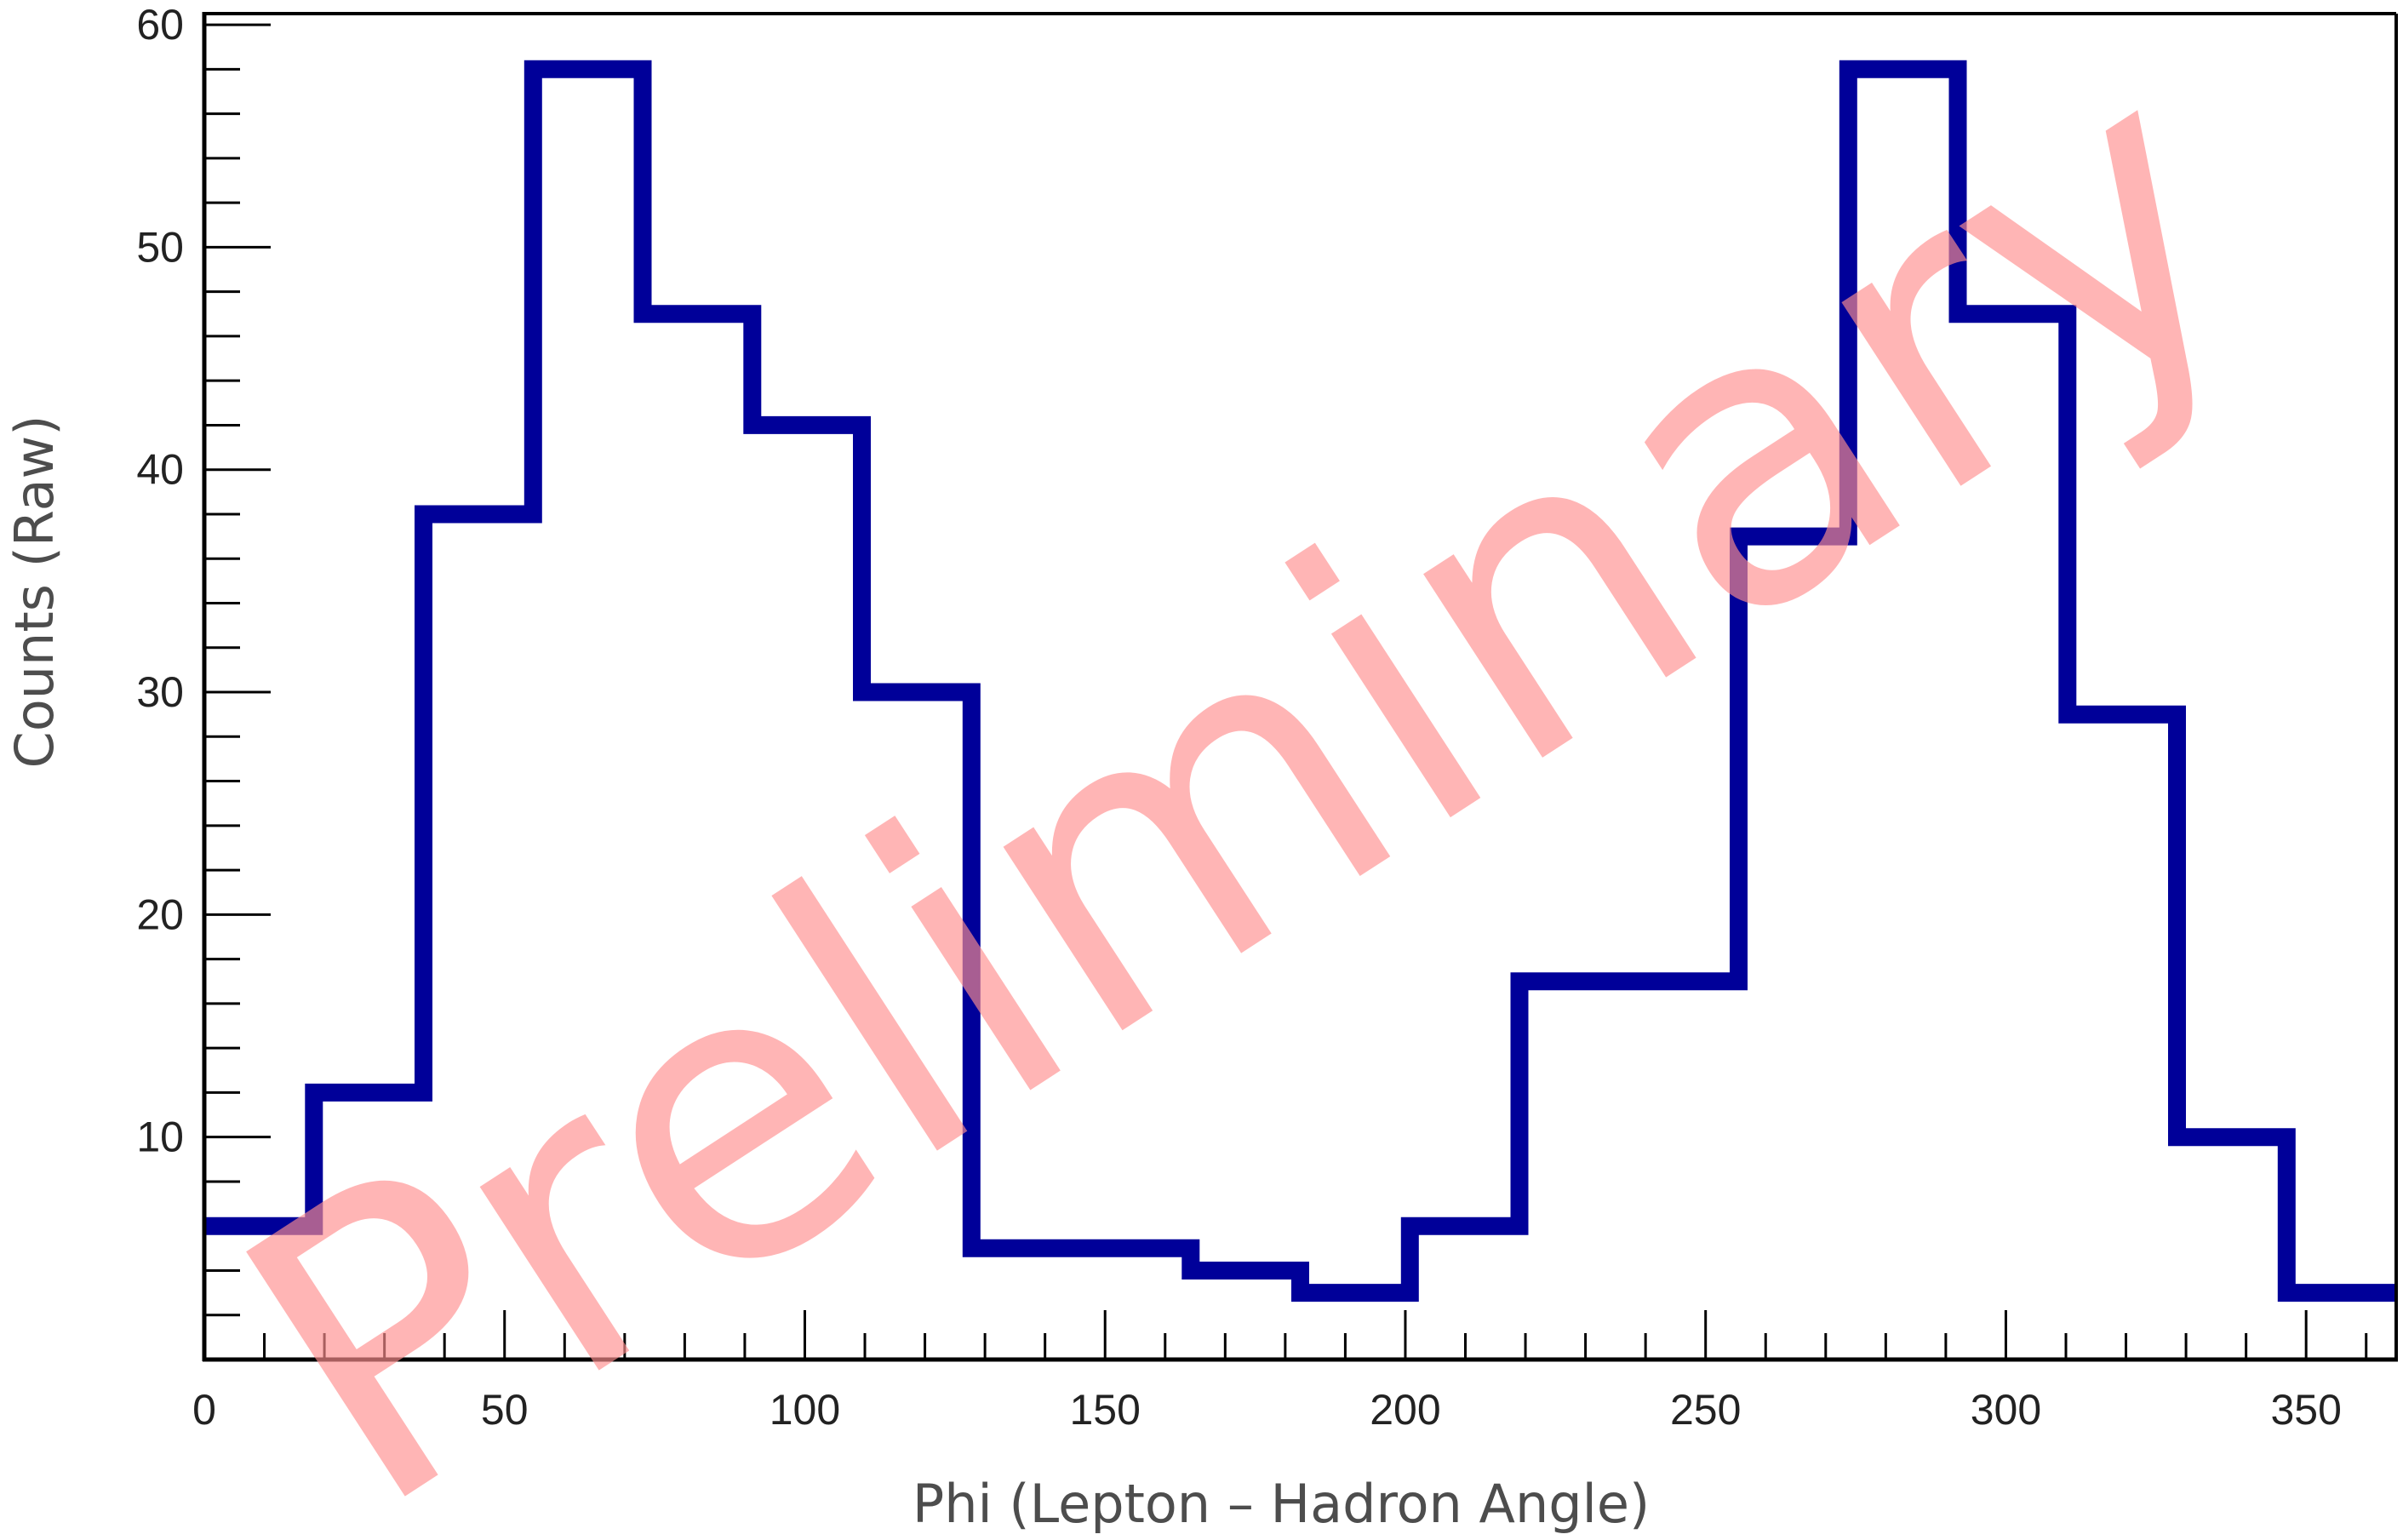 The image size is (2403, 1540). I want to click on x-tick-label: 250, so click(1705, 1410).